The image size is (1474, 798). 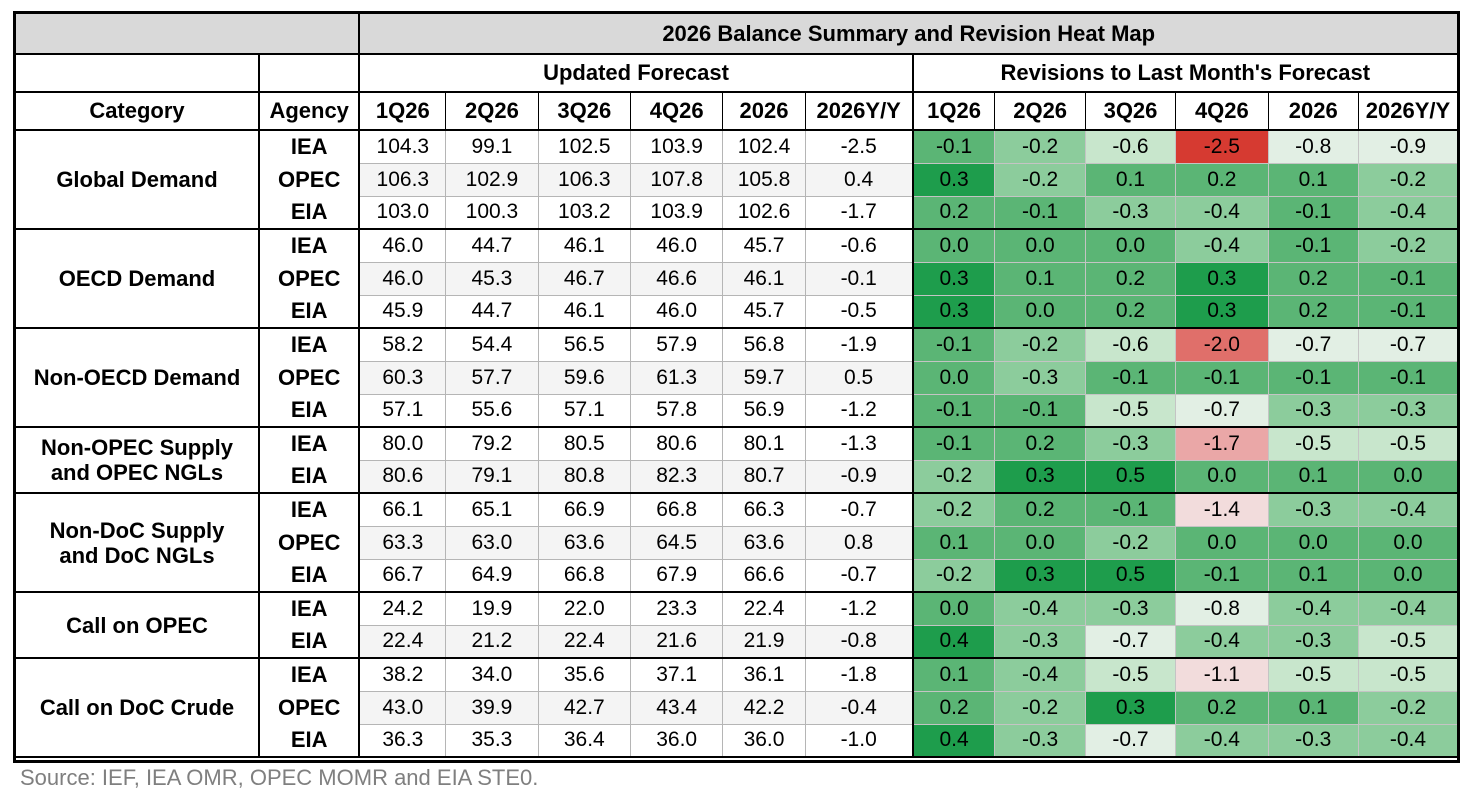 I want to click on forecast-value-cell: 66.6, so click(x=764, y=576).